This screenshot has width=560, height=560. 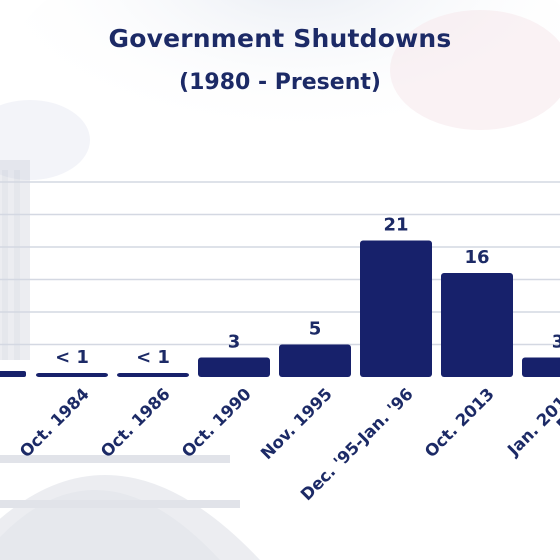 What do you see at coordinates (216, 422) in the screenshot?
I see `x-tick-label: Oct. 1990` at bounding box center [216, 422].